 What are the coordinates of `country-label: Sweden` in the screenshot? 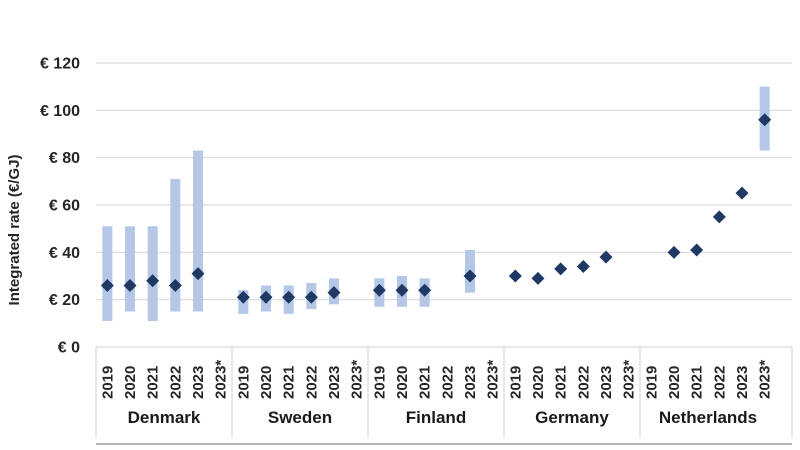 It's located at (300, 417).